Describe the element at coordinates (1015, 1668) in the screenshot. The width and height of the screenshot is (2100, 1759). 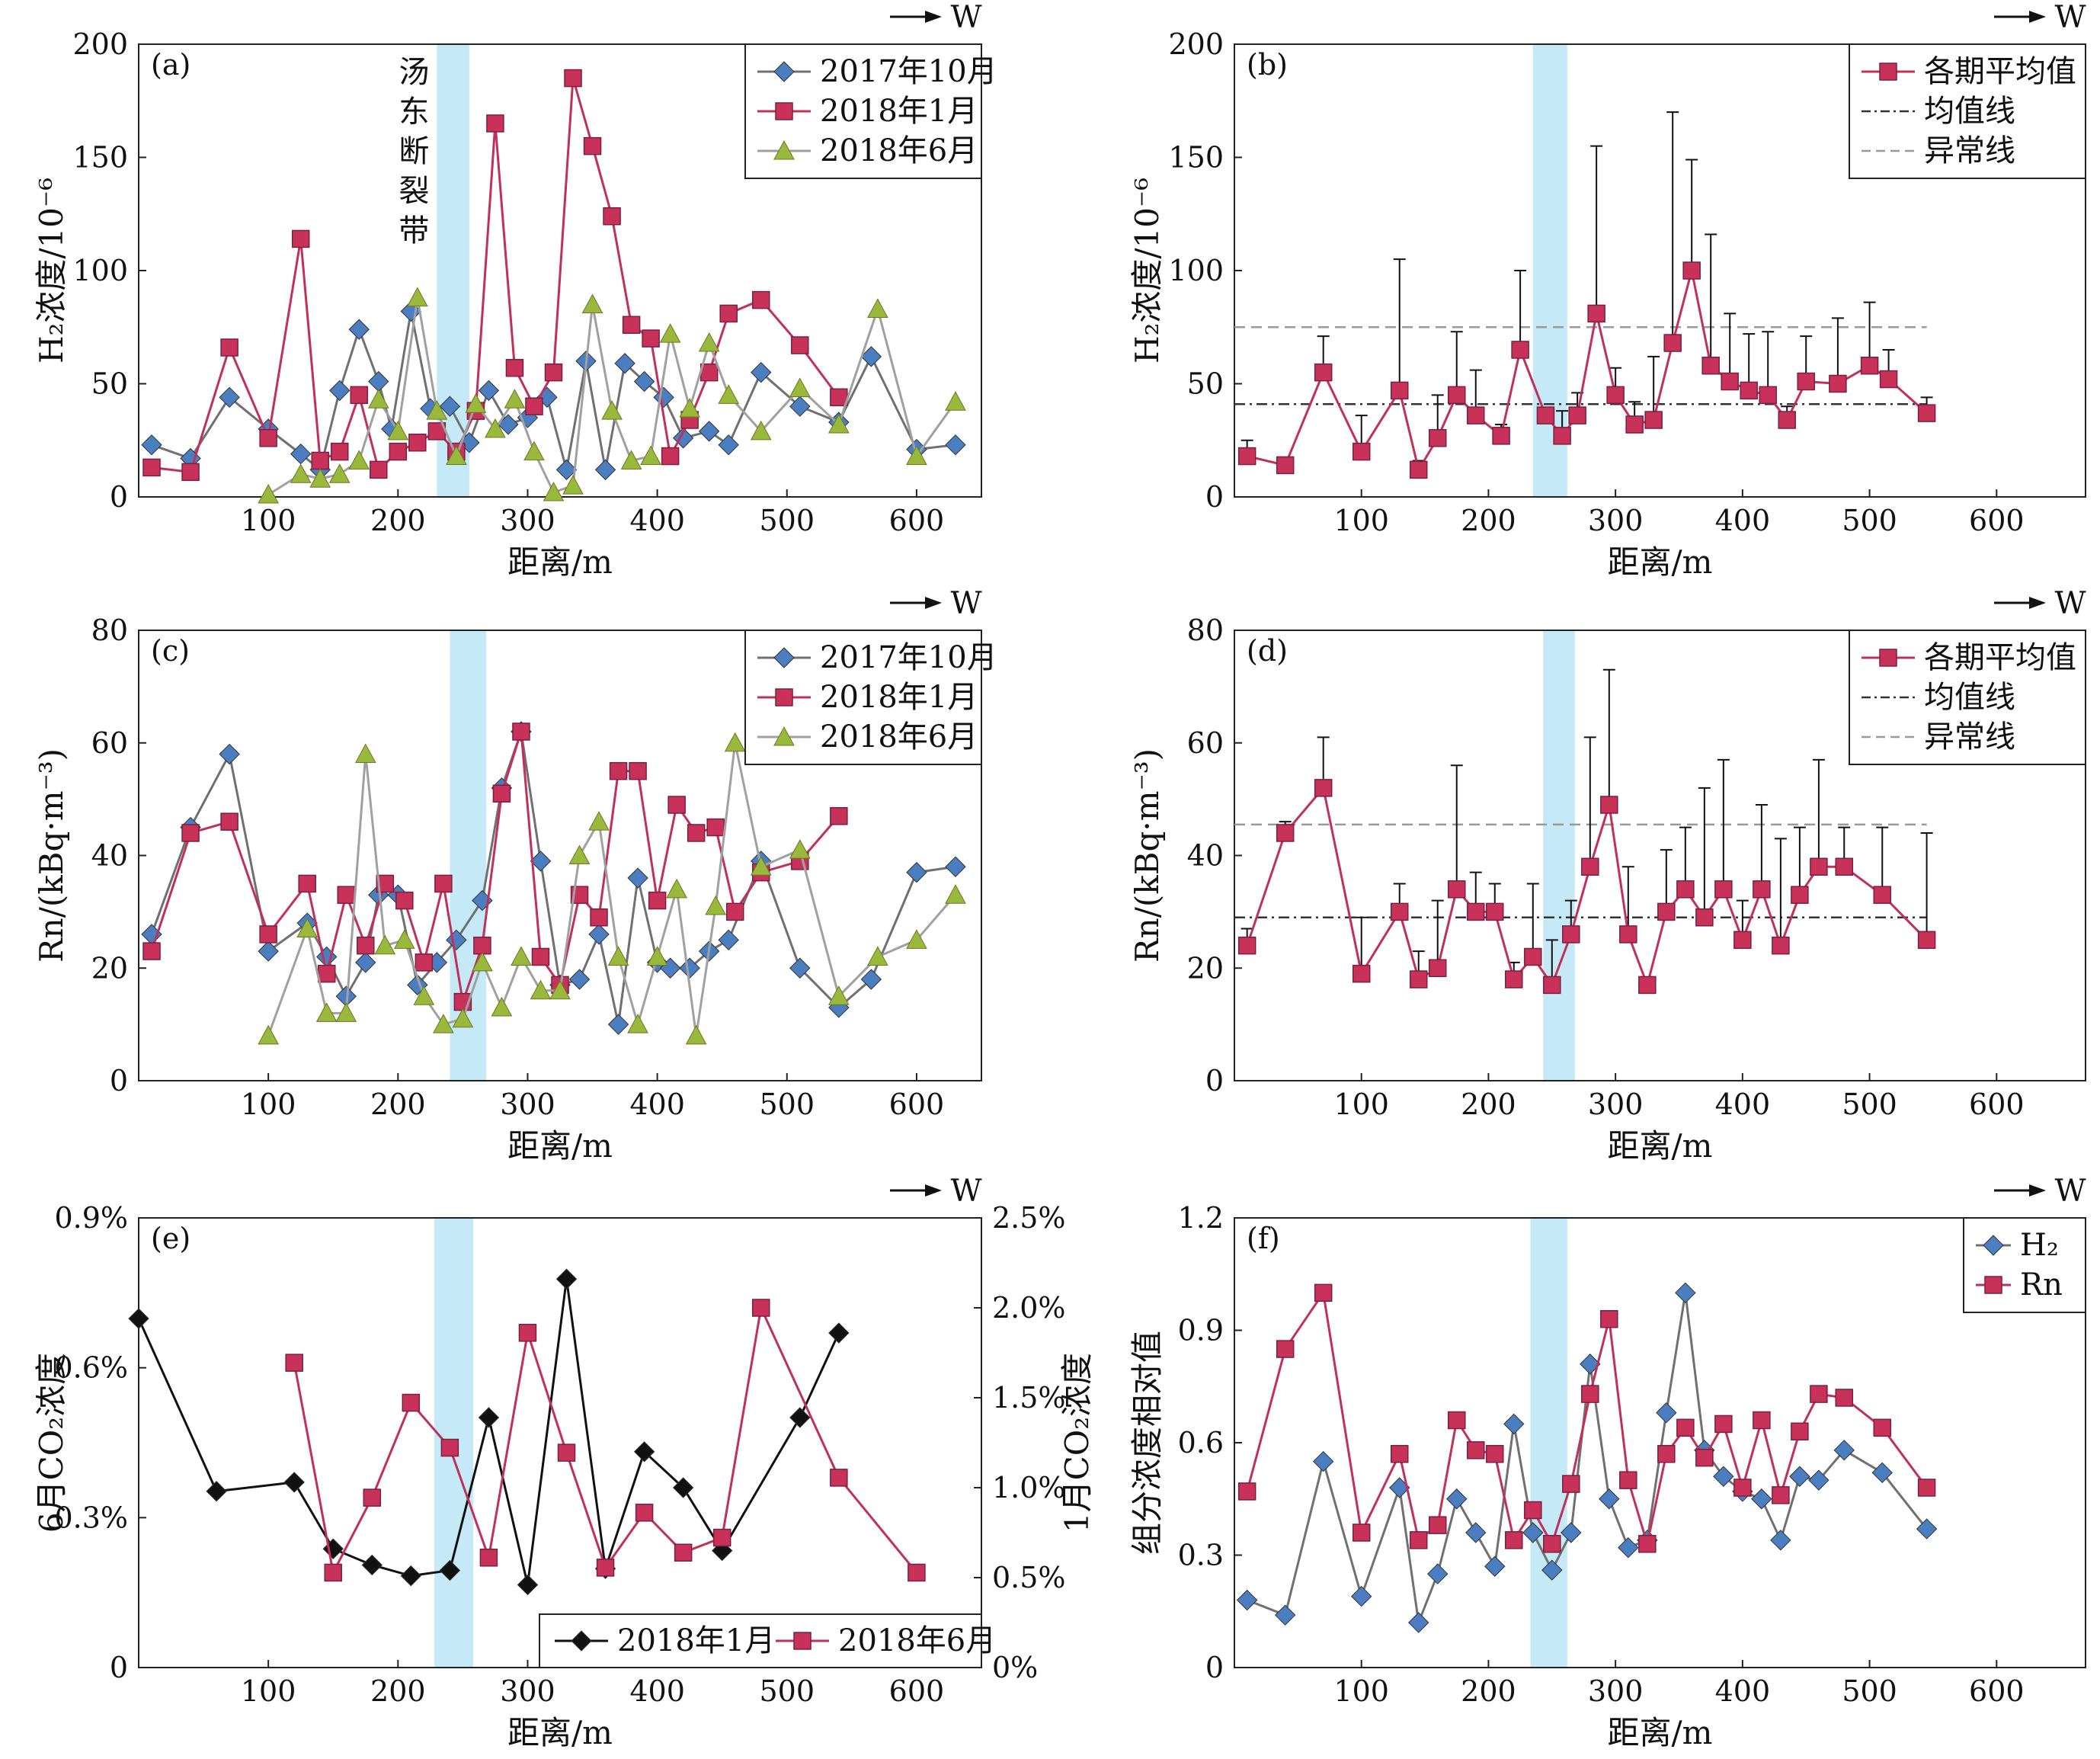
I see `y-right-tick-label: 0%` at that location.